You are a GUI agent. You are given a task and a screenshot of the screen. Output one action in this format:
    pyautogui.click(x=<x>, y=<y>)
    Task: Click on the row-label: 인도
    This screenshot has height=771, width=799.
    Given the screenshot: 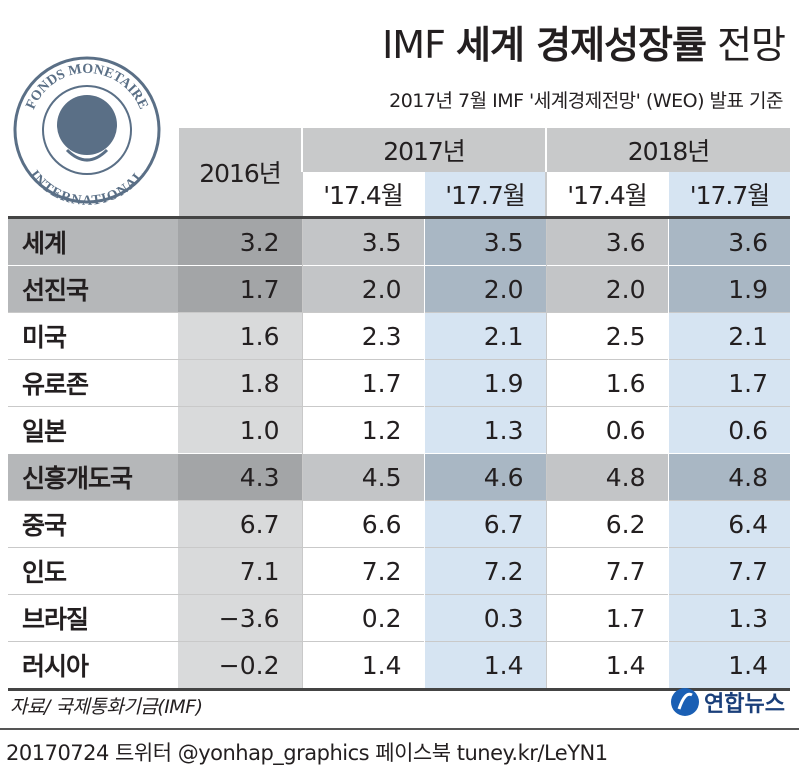 What is the action you would take?
    pyautogui.click(x=93, y=571)
    